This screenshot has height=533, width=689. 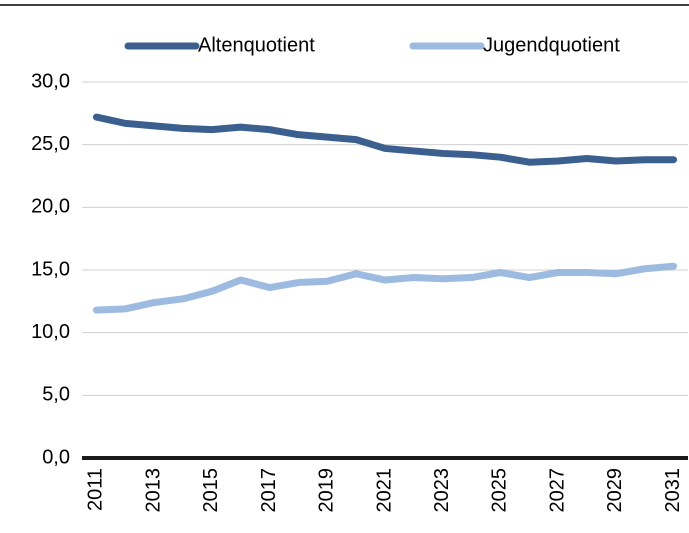 I want to click on y-tick-label: 20,0, so click(x=50, y=207).